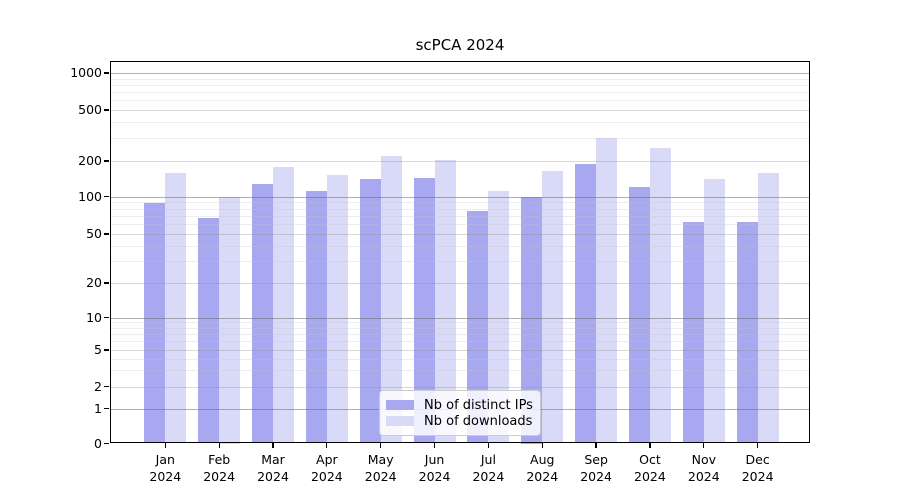 Image resolution: width=900 pixels, height=500 pixels. I want to click on bar-jul-downloads, so click(499, 317).